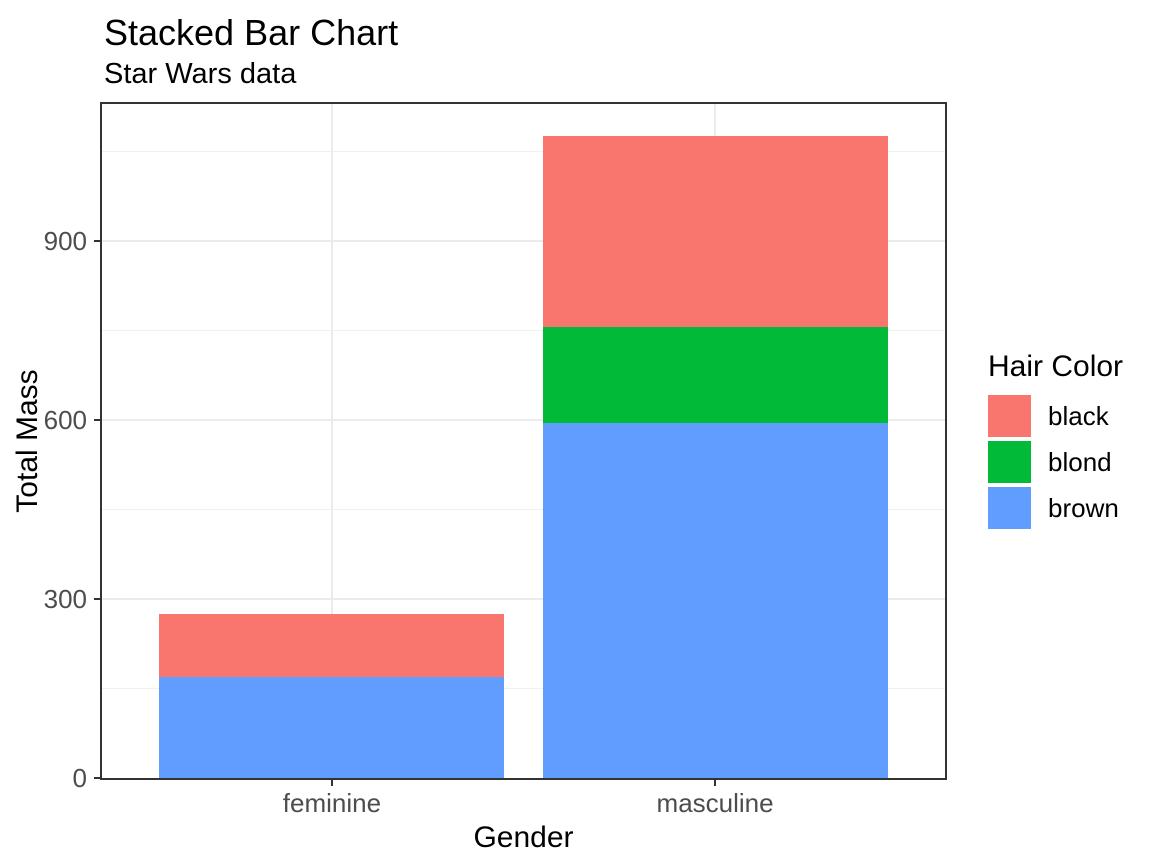  I want to click on legend-key-swatch-blond, so click(1009, 462).